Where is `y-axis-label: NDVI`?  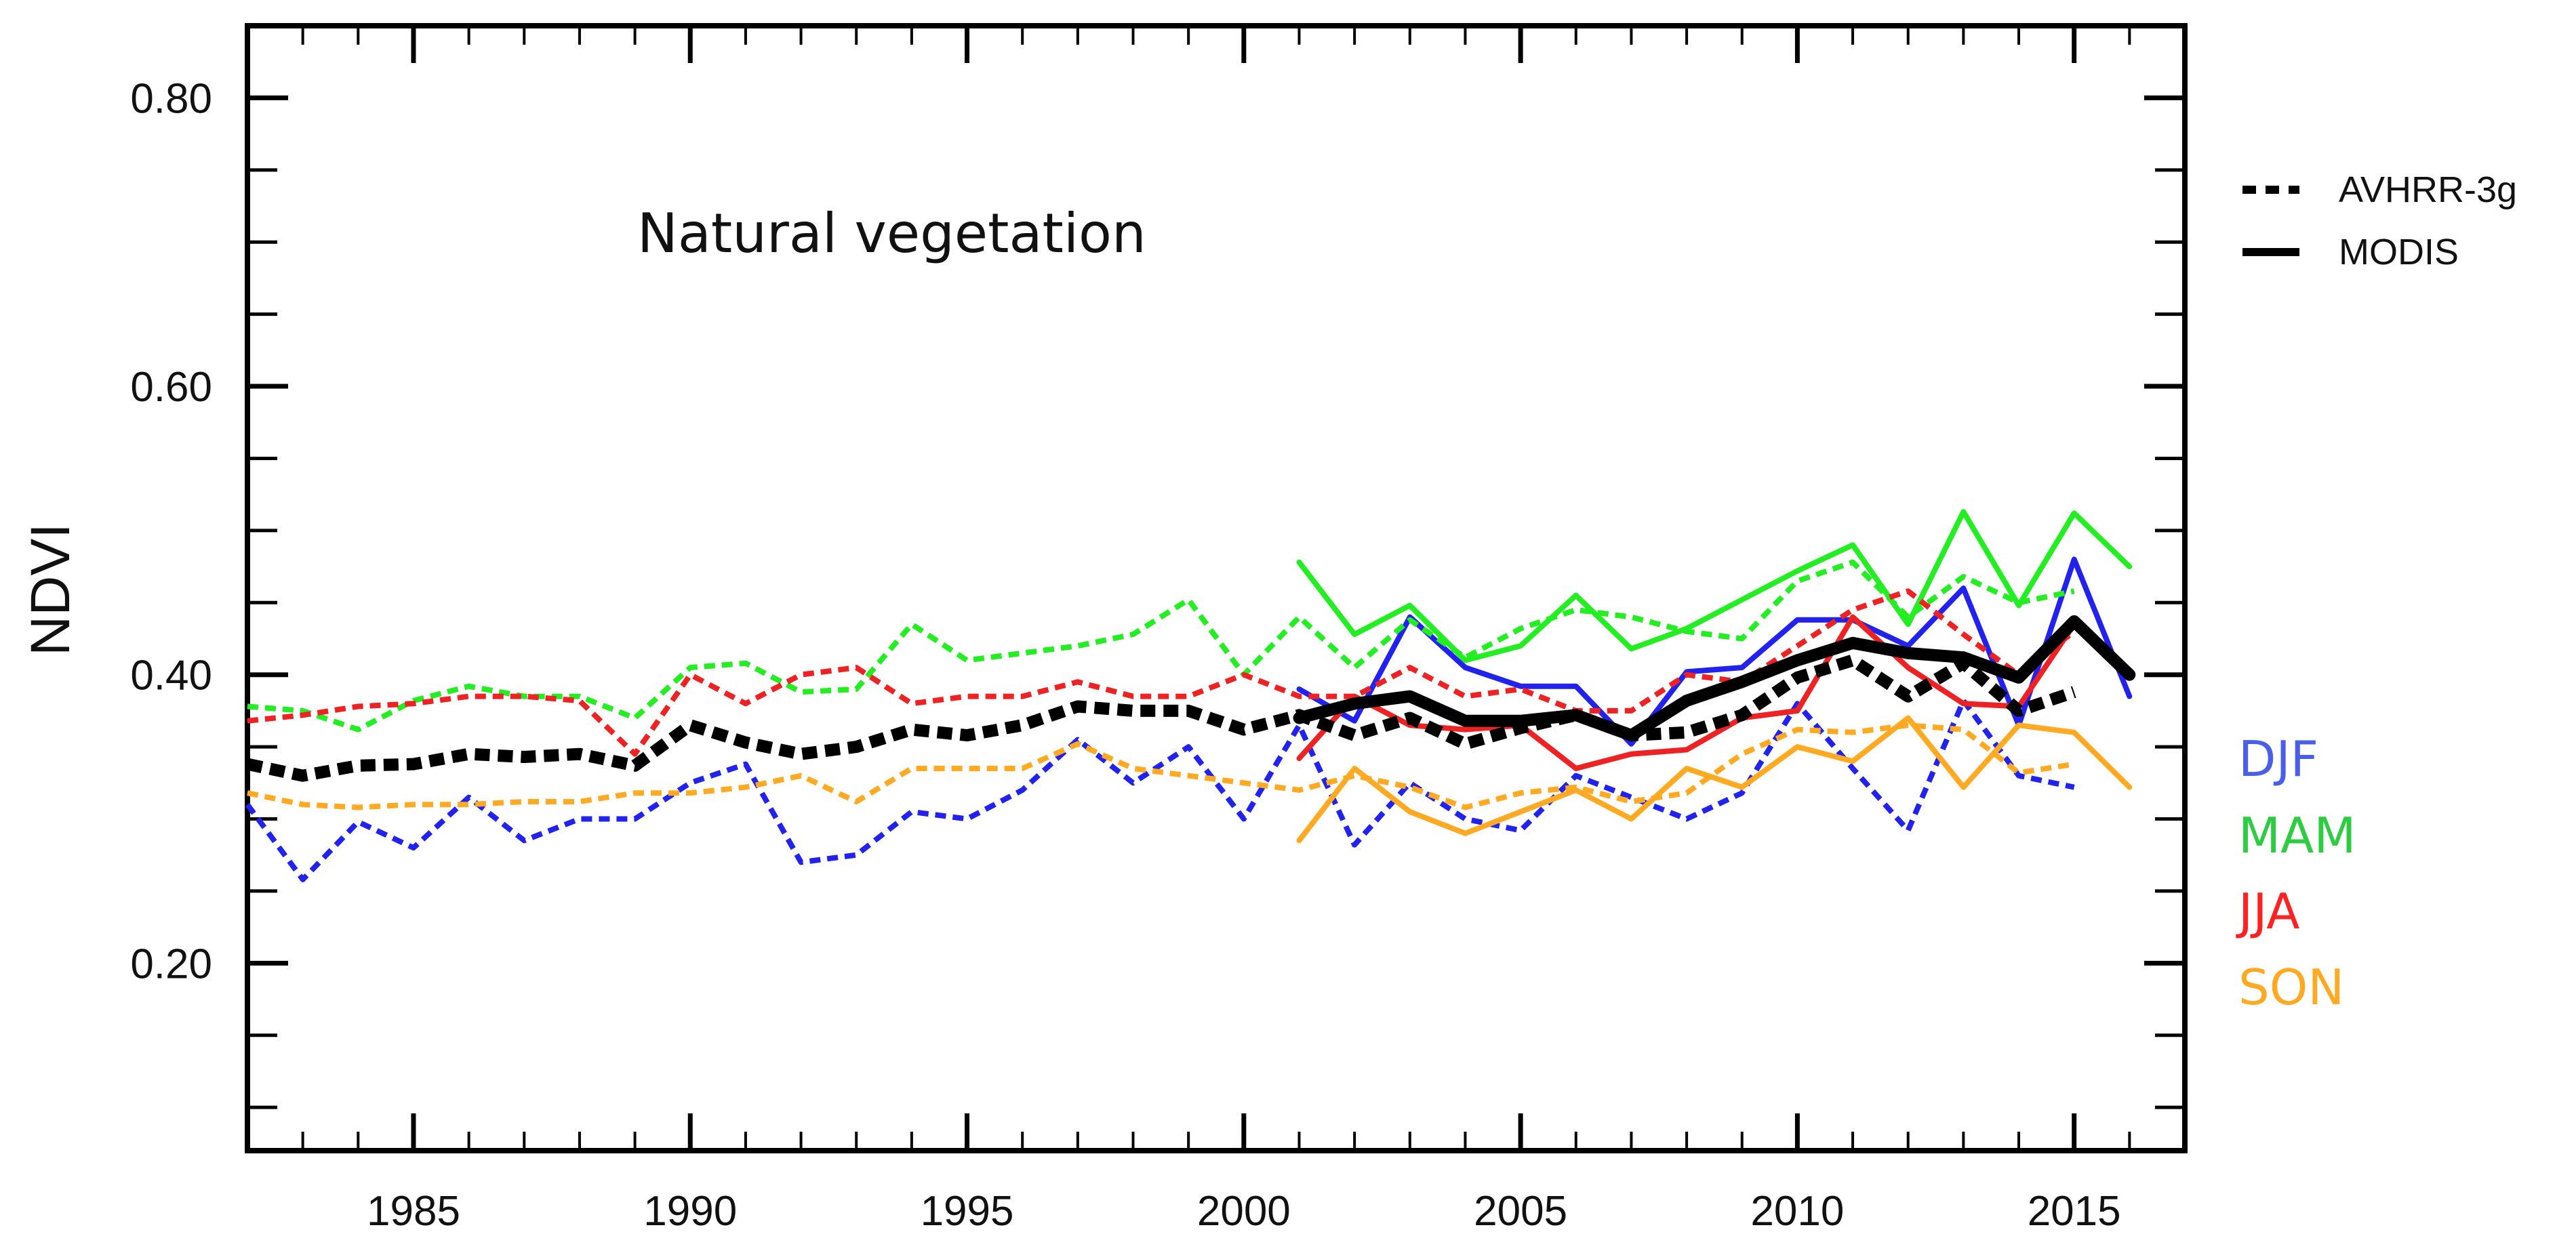 y-axis-label: NDVI is located at coordinates (50, 589).